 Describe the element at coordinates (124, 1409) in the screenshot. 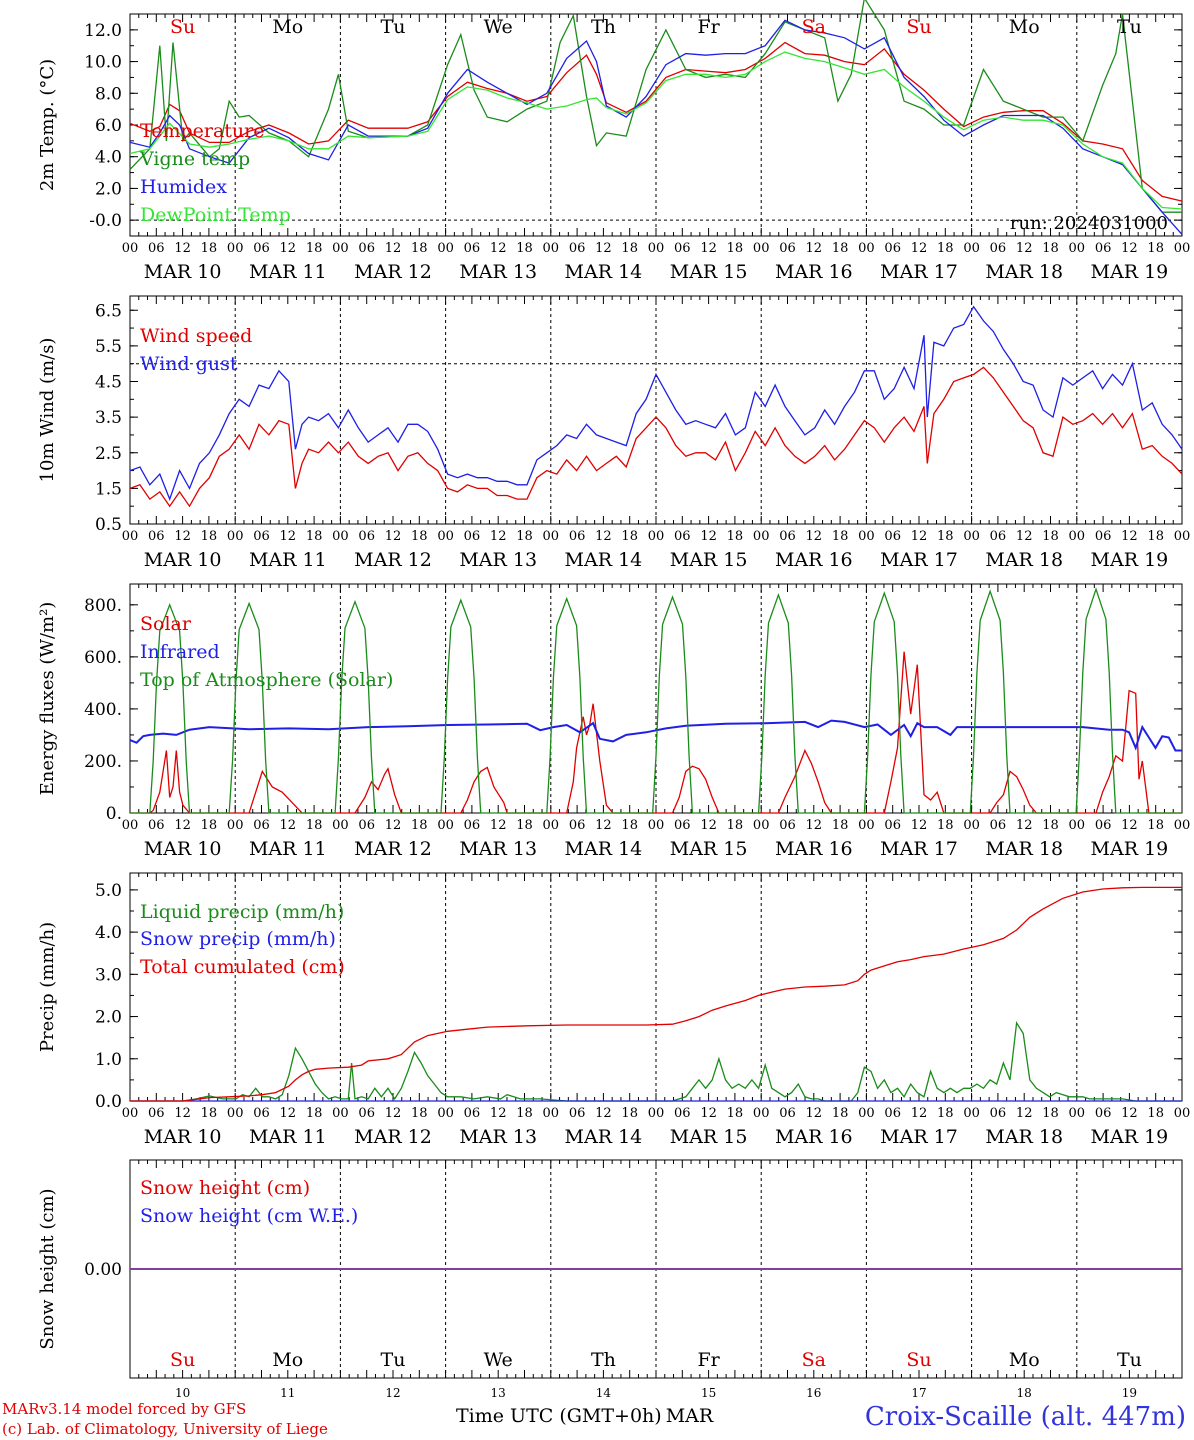

I see `model-credit: MARv3.14 model forced by GFS` at that location.